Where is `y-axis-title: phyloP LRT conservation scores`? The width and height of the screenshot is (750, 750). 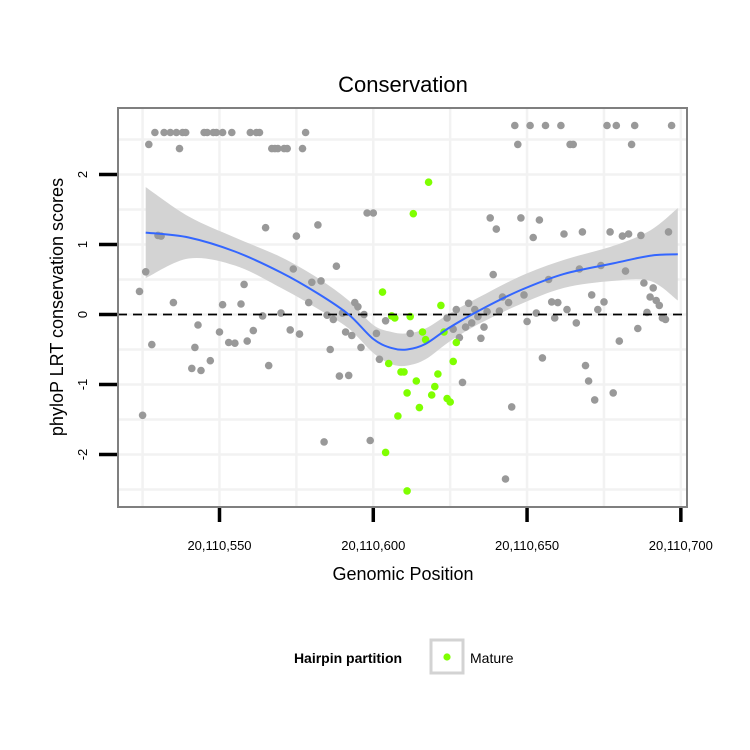 y-axis-title: phyloP LRT conservation scores is located at coordinates (57, 307).